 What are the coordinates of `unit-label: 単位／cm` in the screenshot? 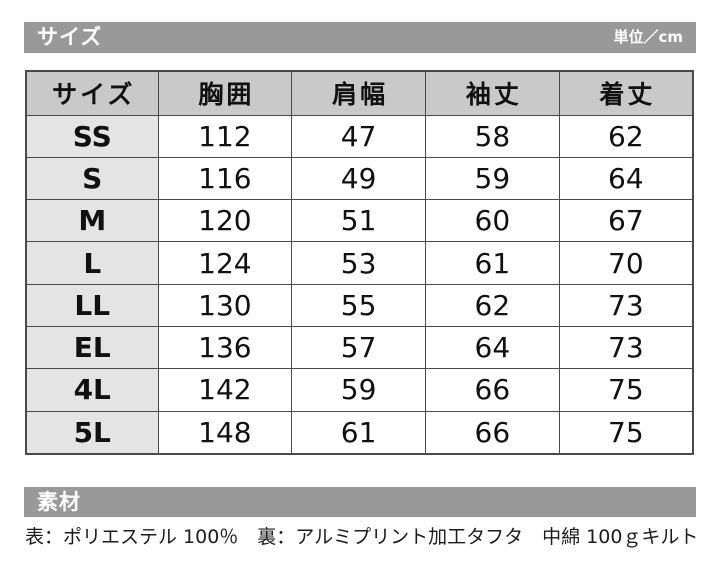 It's located at (648, 37).